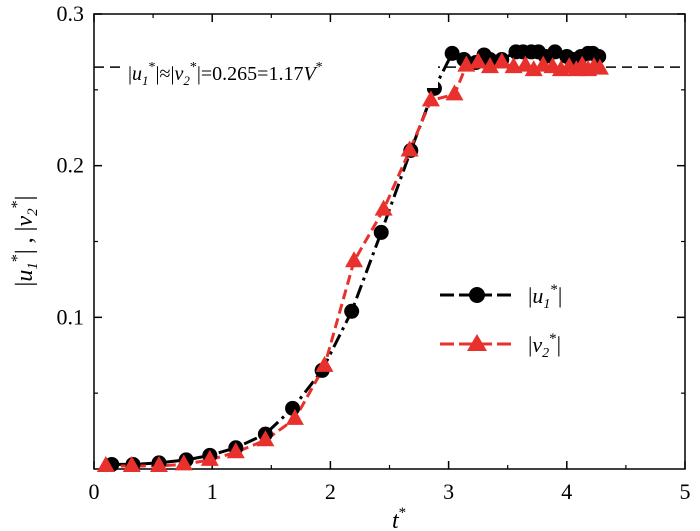  I want to click on annotation-text: |u1*|≈|v2*|=0.265=1.17V*, so click(225, 74).